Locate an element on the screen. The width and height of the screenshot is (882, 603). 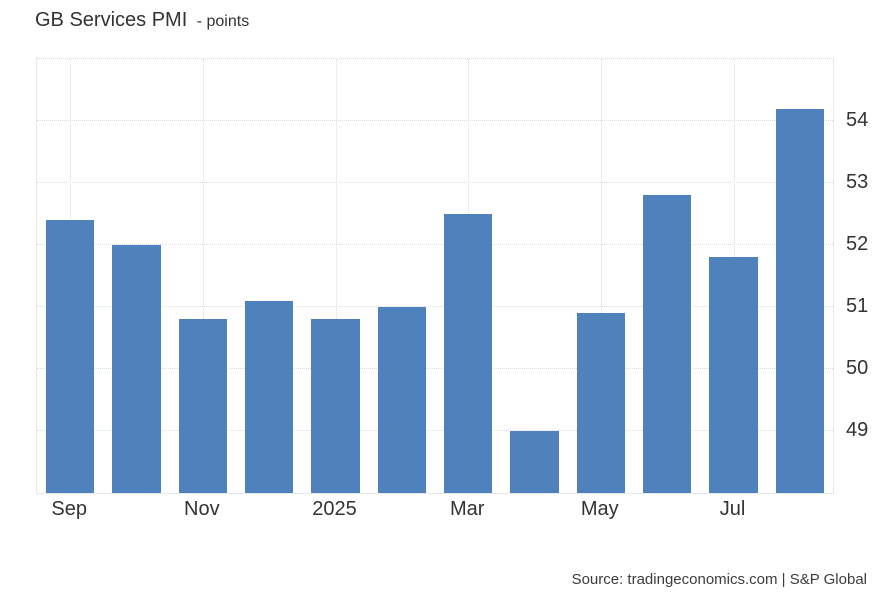
bar-Feb is located at coordinates (402, 400).